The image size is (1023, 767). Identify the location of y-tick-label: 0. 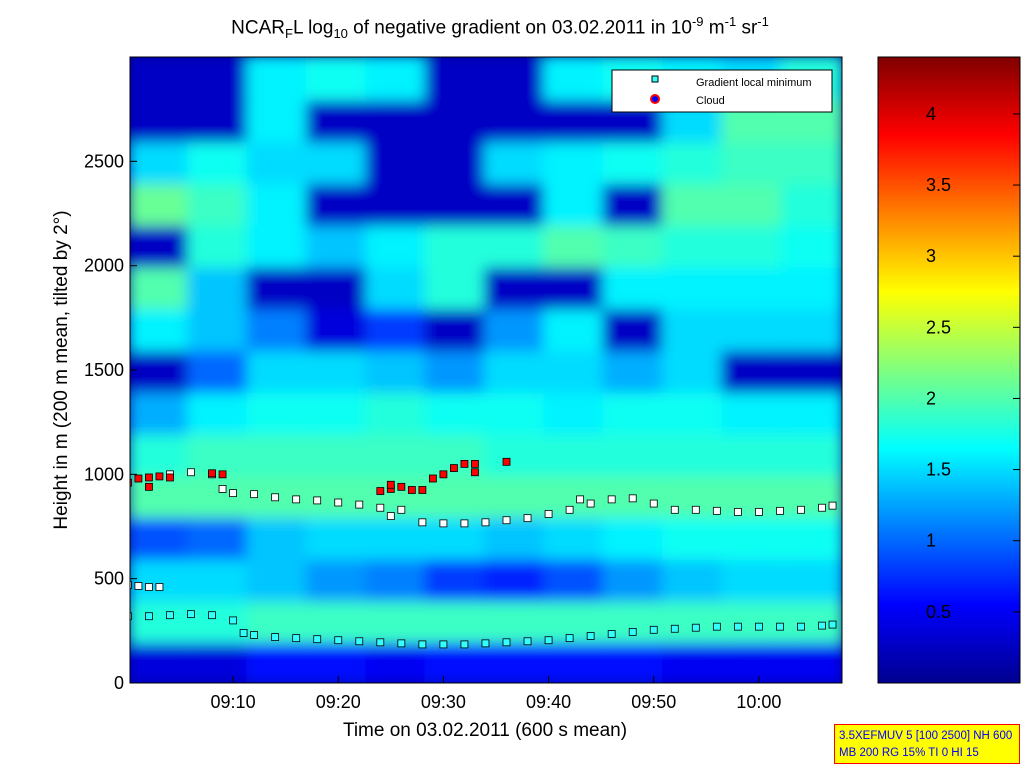
(119, 683).